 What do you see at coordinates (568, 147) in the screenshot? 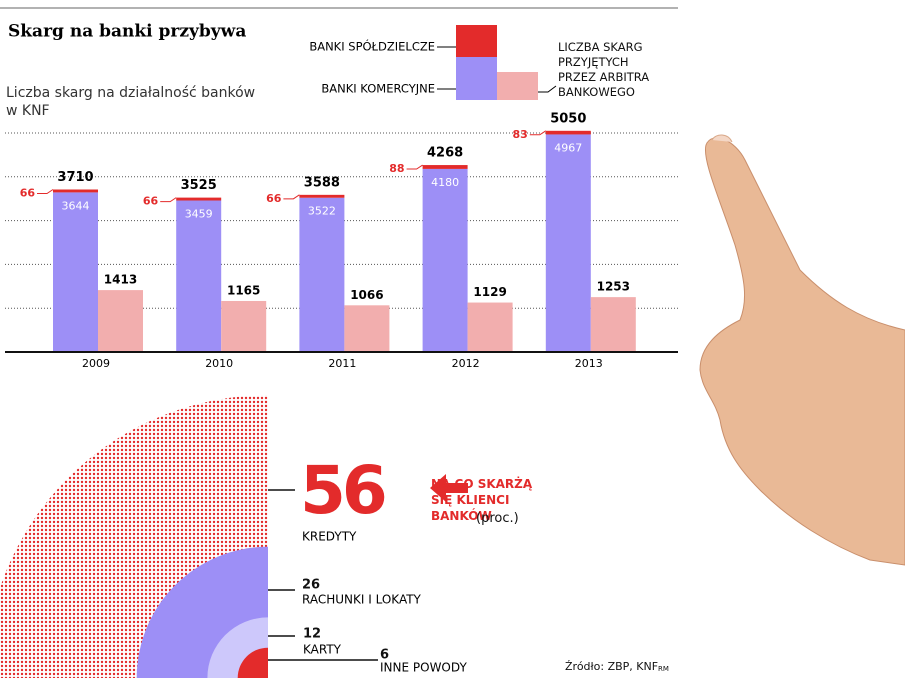
I see `value-label: 4967` at bounding box center [568, 147].